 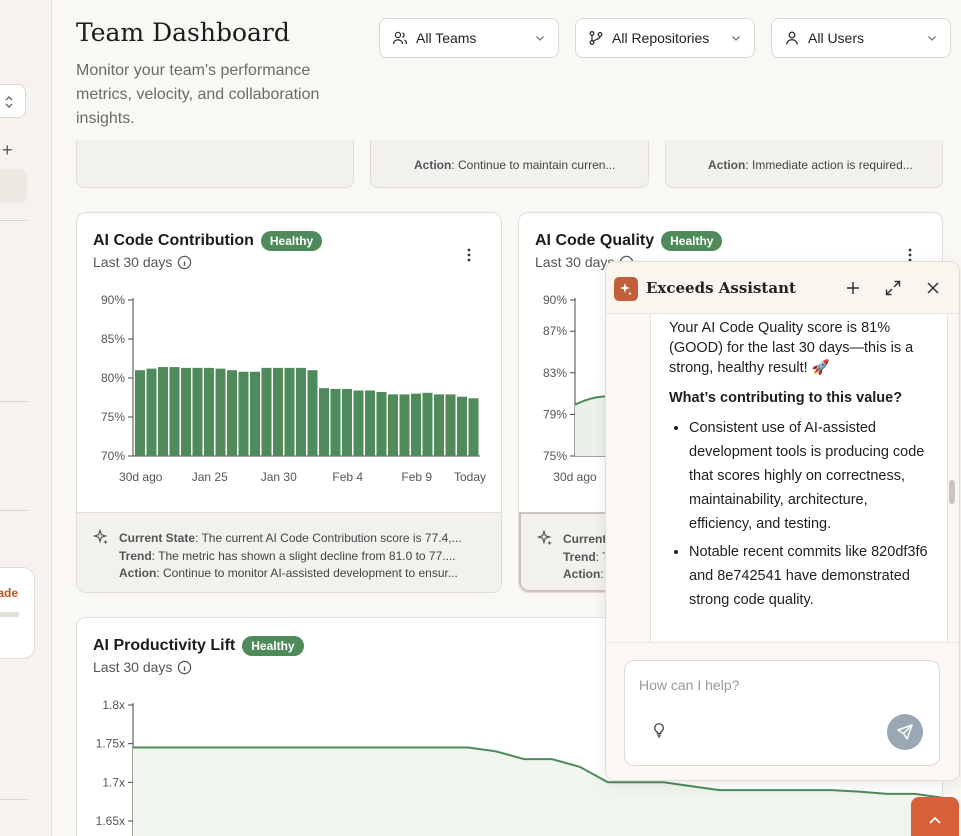 What do you see at coordinates (215, 164) in the screenshot?
I see `summary-card` at bounding box center [215, 164].